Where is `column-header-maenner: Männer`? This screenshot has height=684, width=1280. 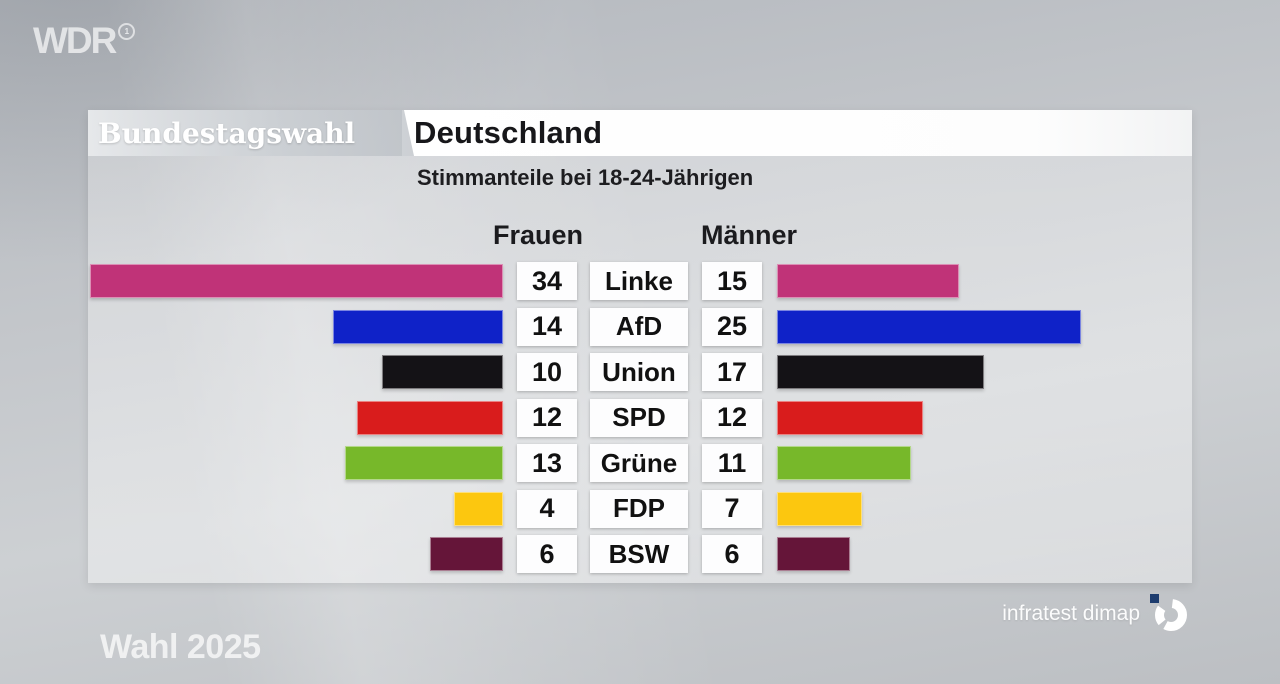 column-header-maenner: Männer is located at coordinates (749, 235).